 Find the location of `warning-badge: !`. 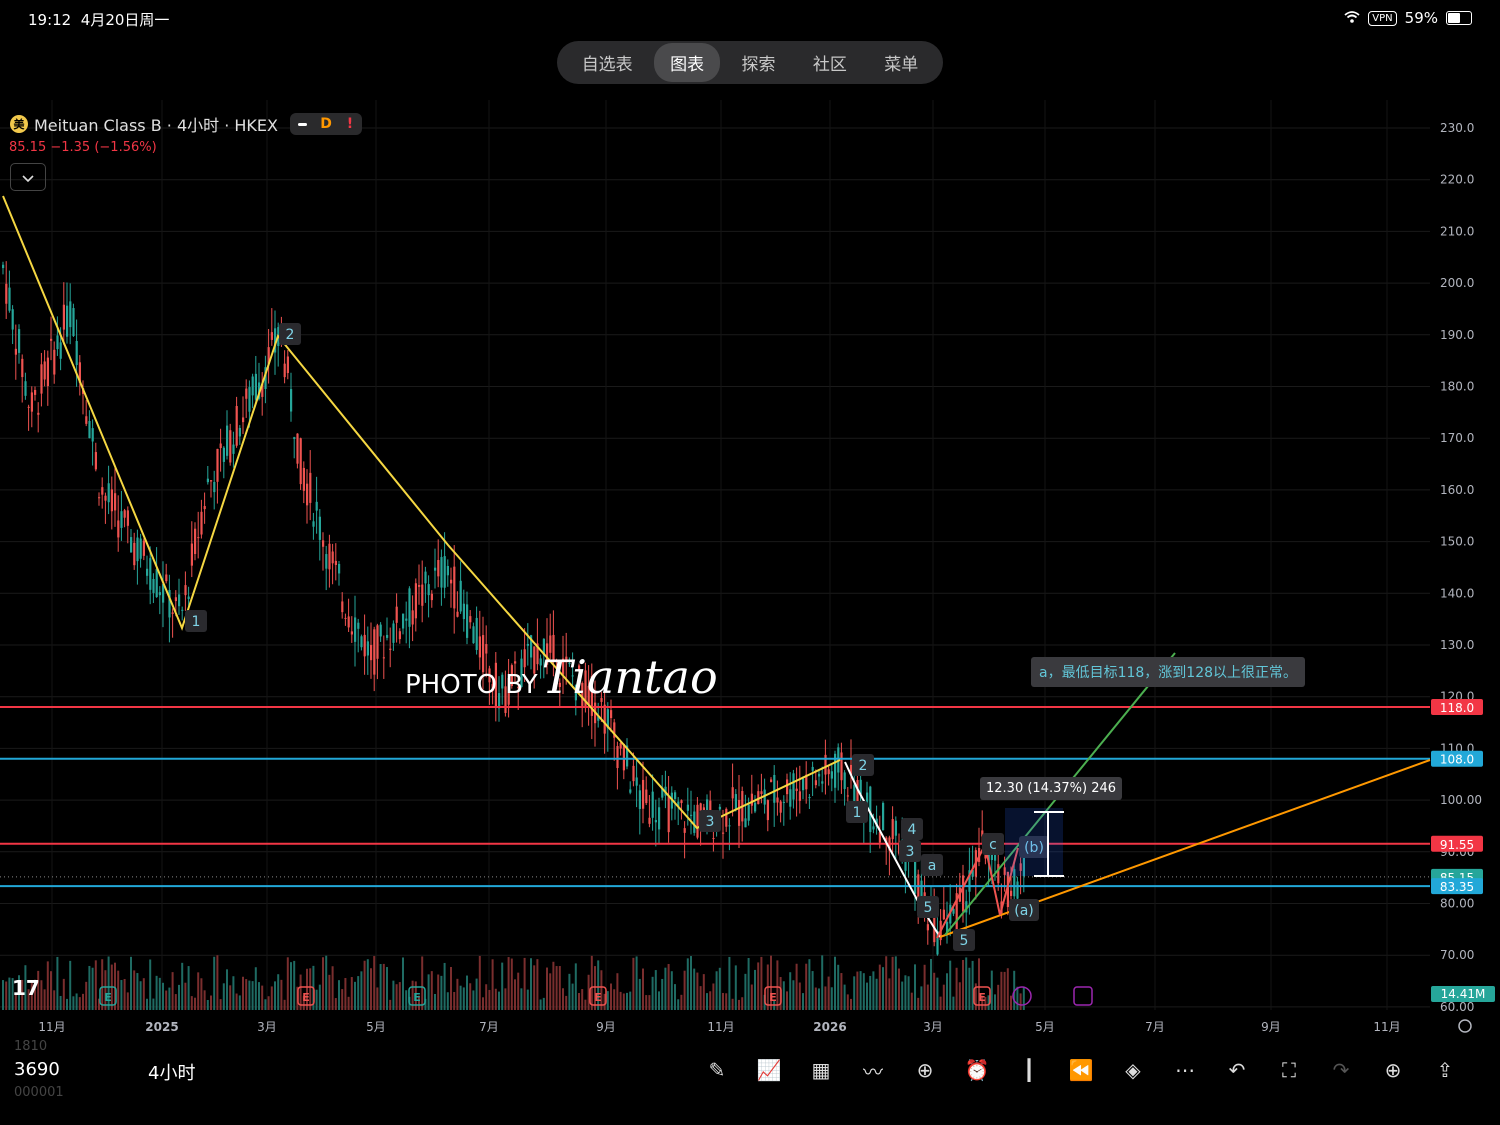

warning-badge: ! is located at coordinates (350, 124).